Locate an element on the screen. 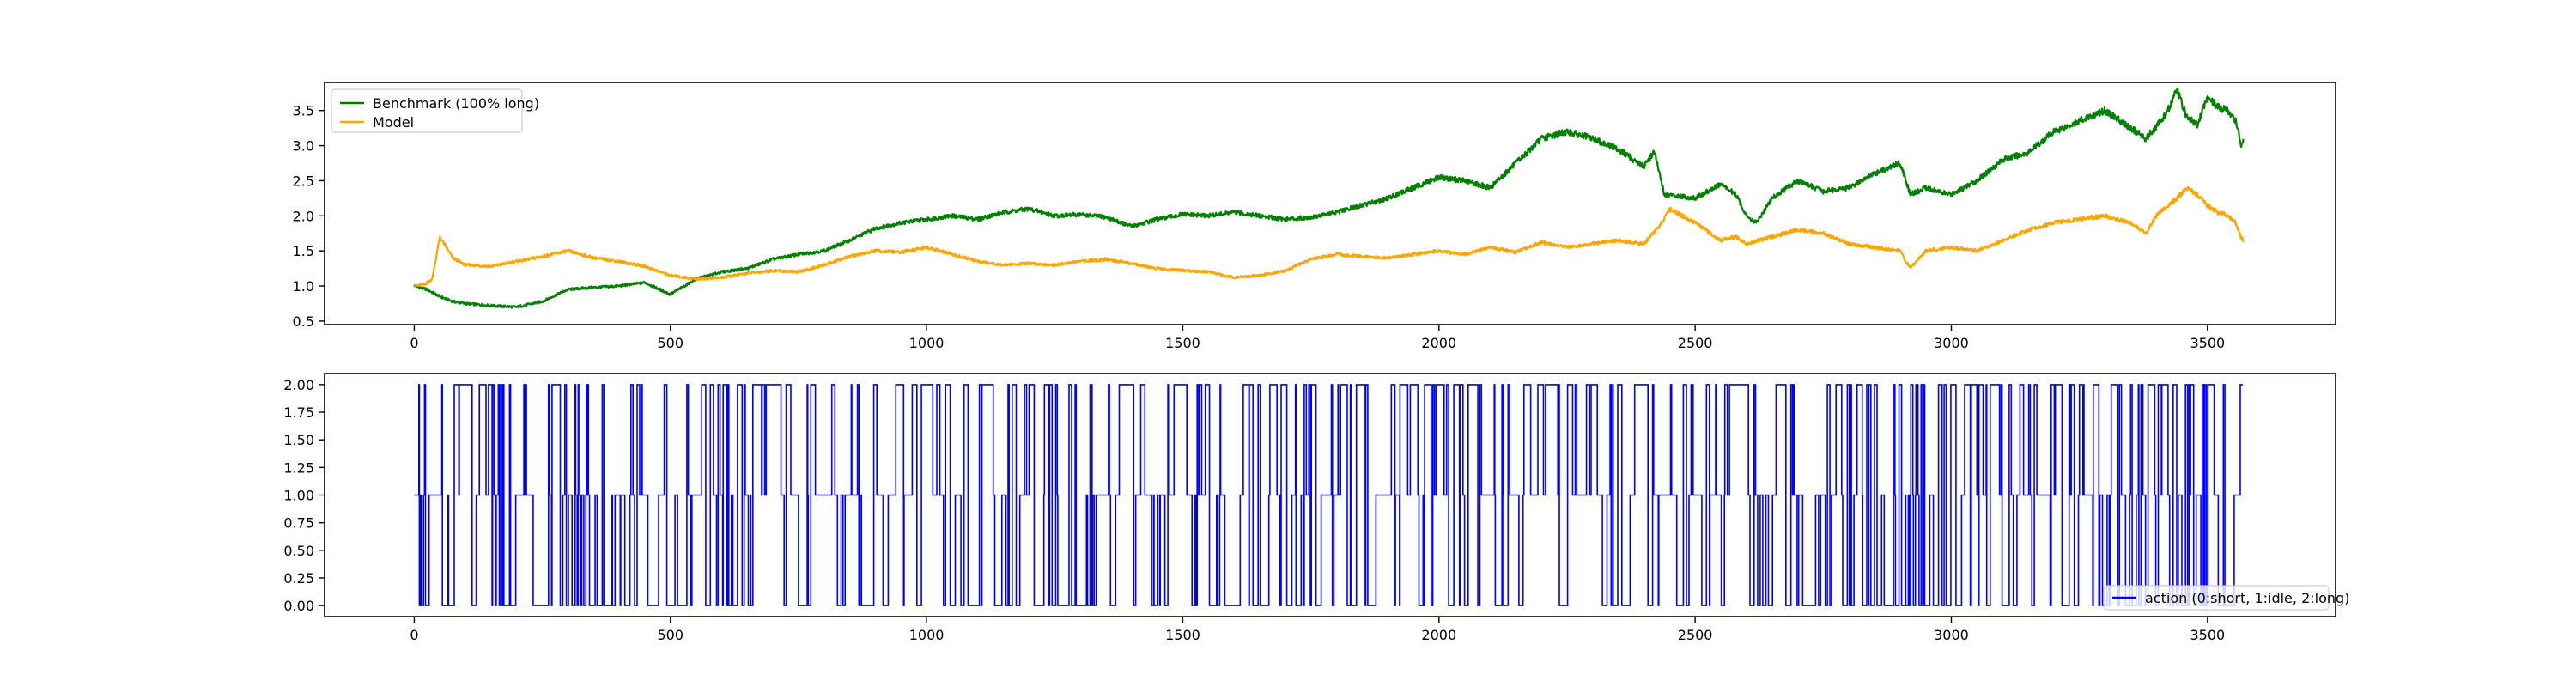 This screenshot has height=687, width=2576. top-y-tick-label: 3.5 is located at coordinates (303, 111).